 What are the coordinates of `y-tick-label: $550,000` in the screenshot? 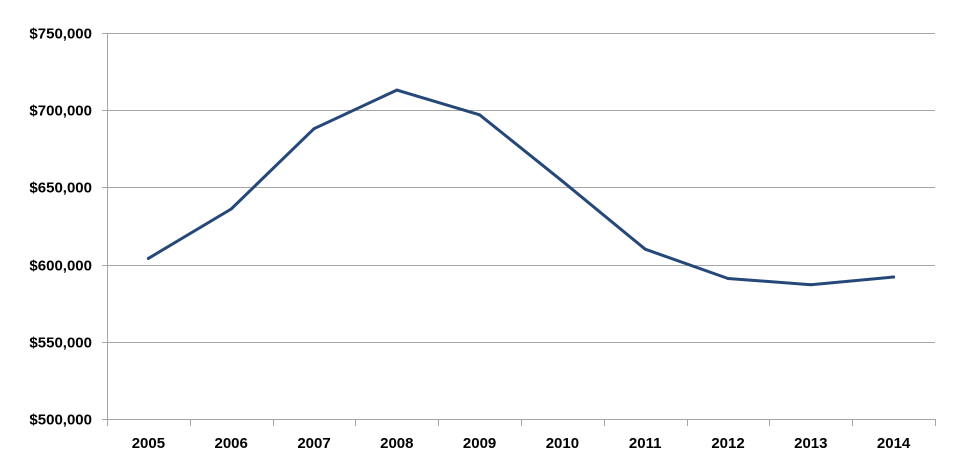 It's located at (60, 343).